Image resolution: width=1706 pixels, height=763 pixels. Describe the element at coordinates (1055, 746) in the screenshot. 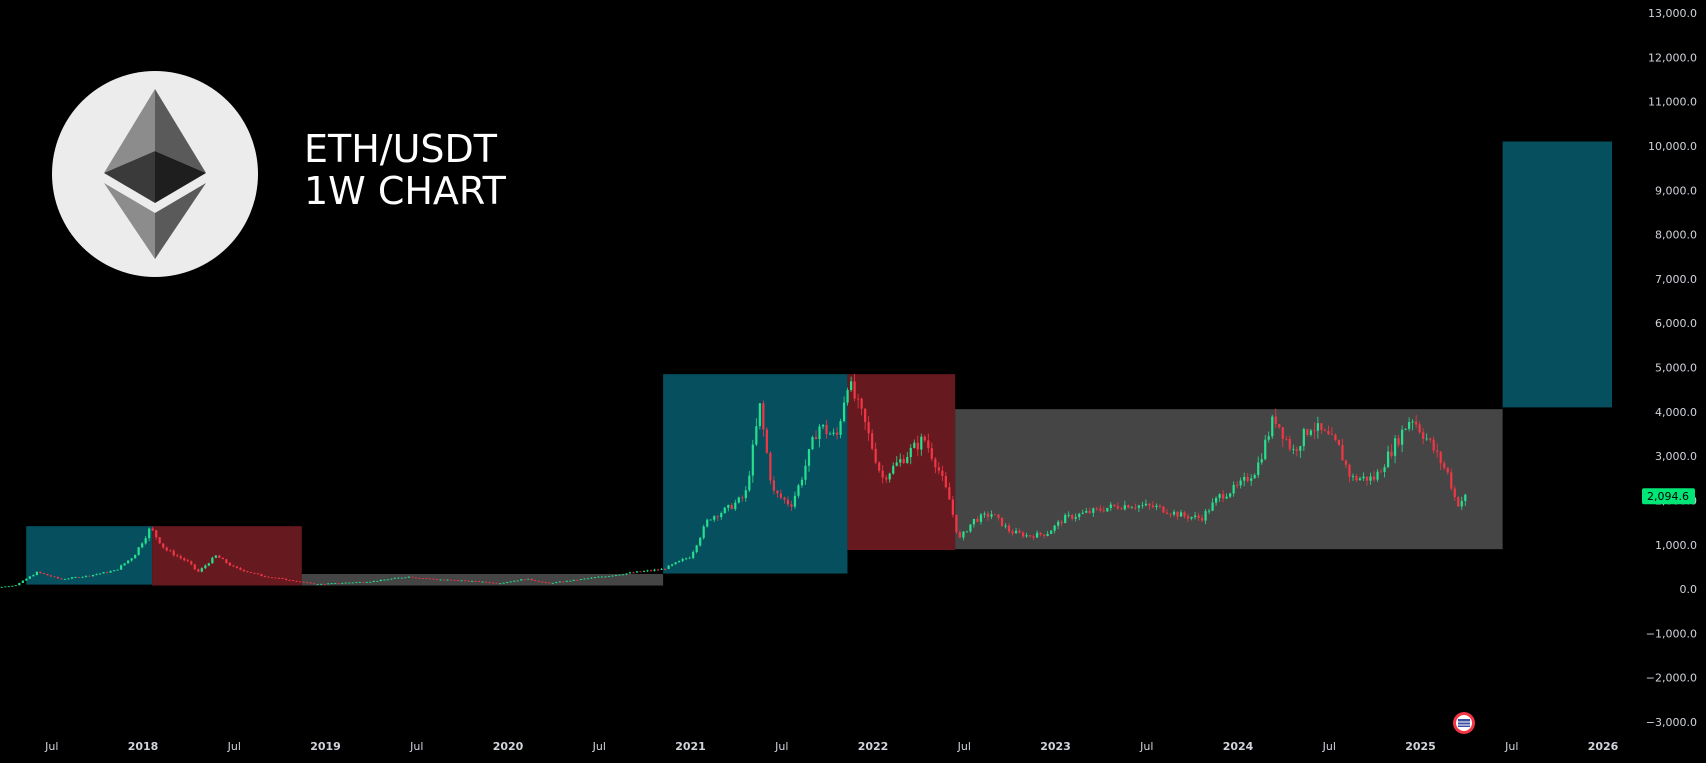

I see `time-tick-label: 2023` at that location.